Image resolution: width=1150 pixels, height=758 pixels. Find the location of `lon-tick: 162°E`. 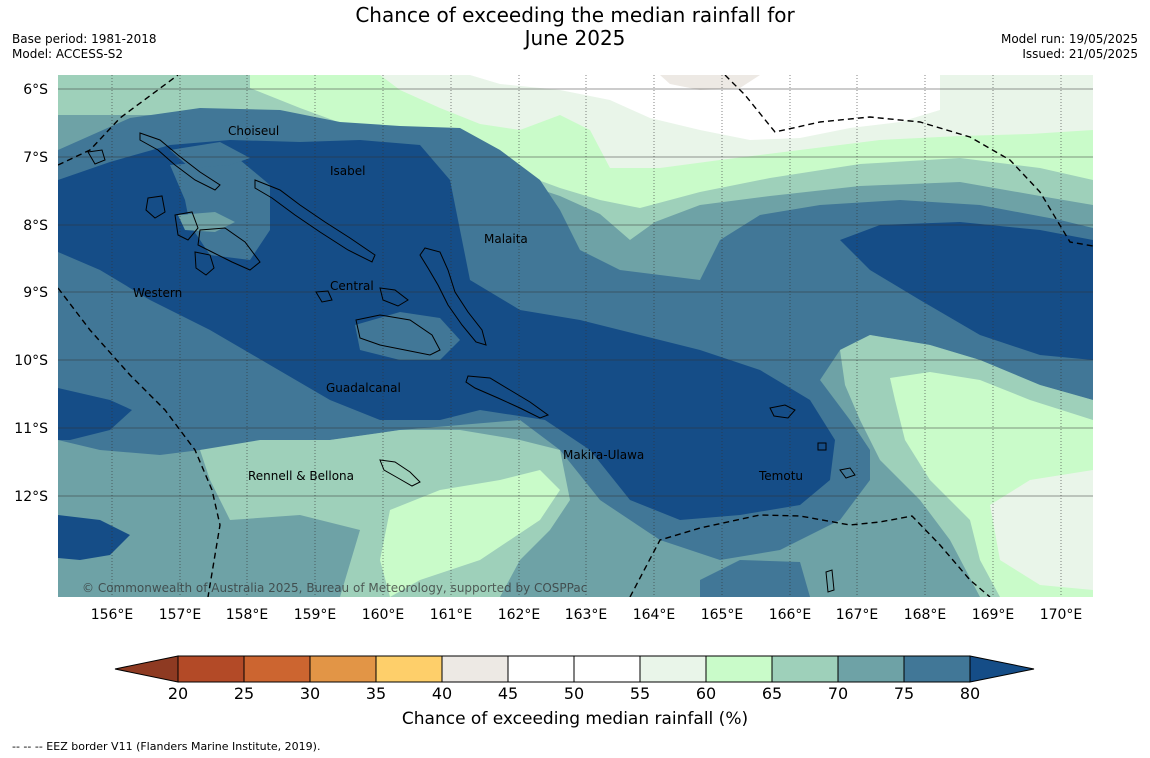

lon-tick: 162°E is located at coordinates (519, 615).